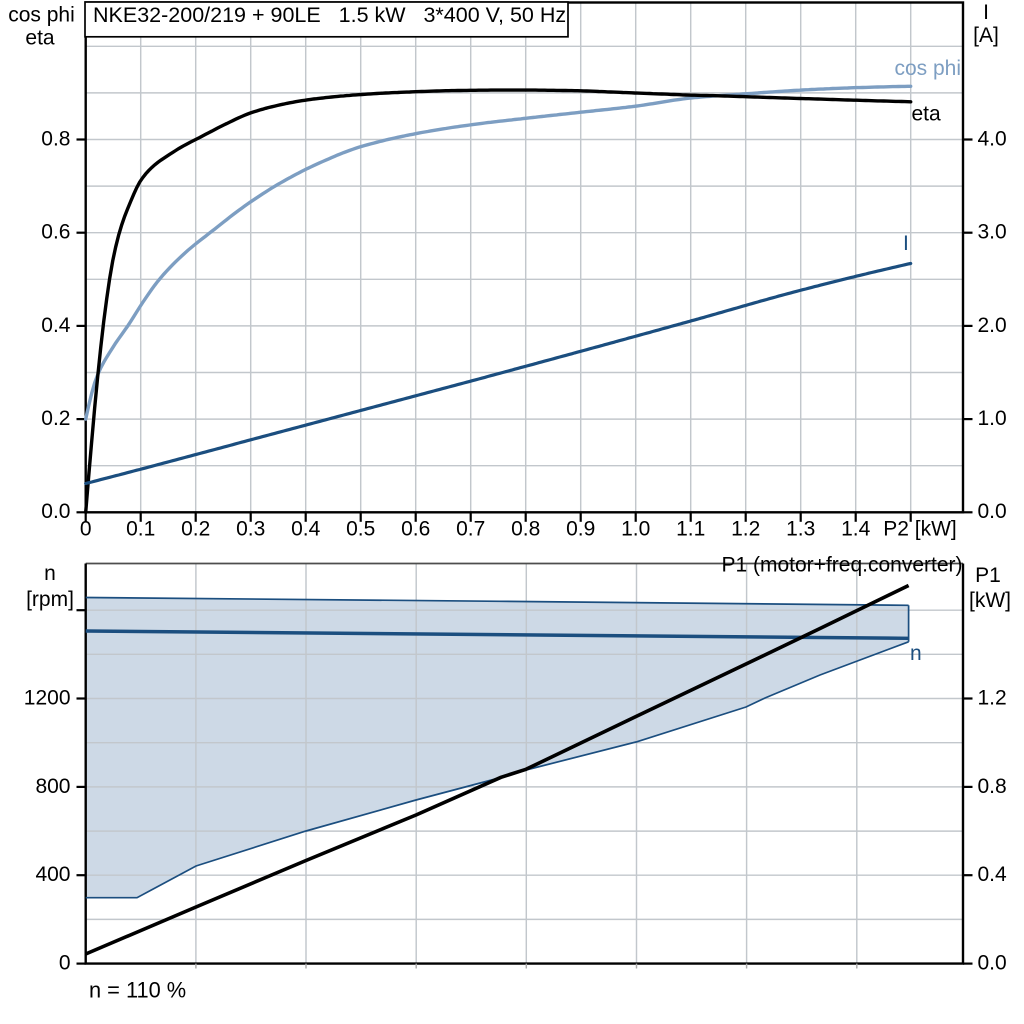 The height and width of the screenshot is (1024, 1024). Describe the element at coordinates (137, 990) in the screenshot. I see `svg-text: n = 110 %` at that location.